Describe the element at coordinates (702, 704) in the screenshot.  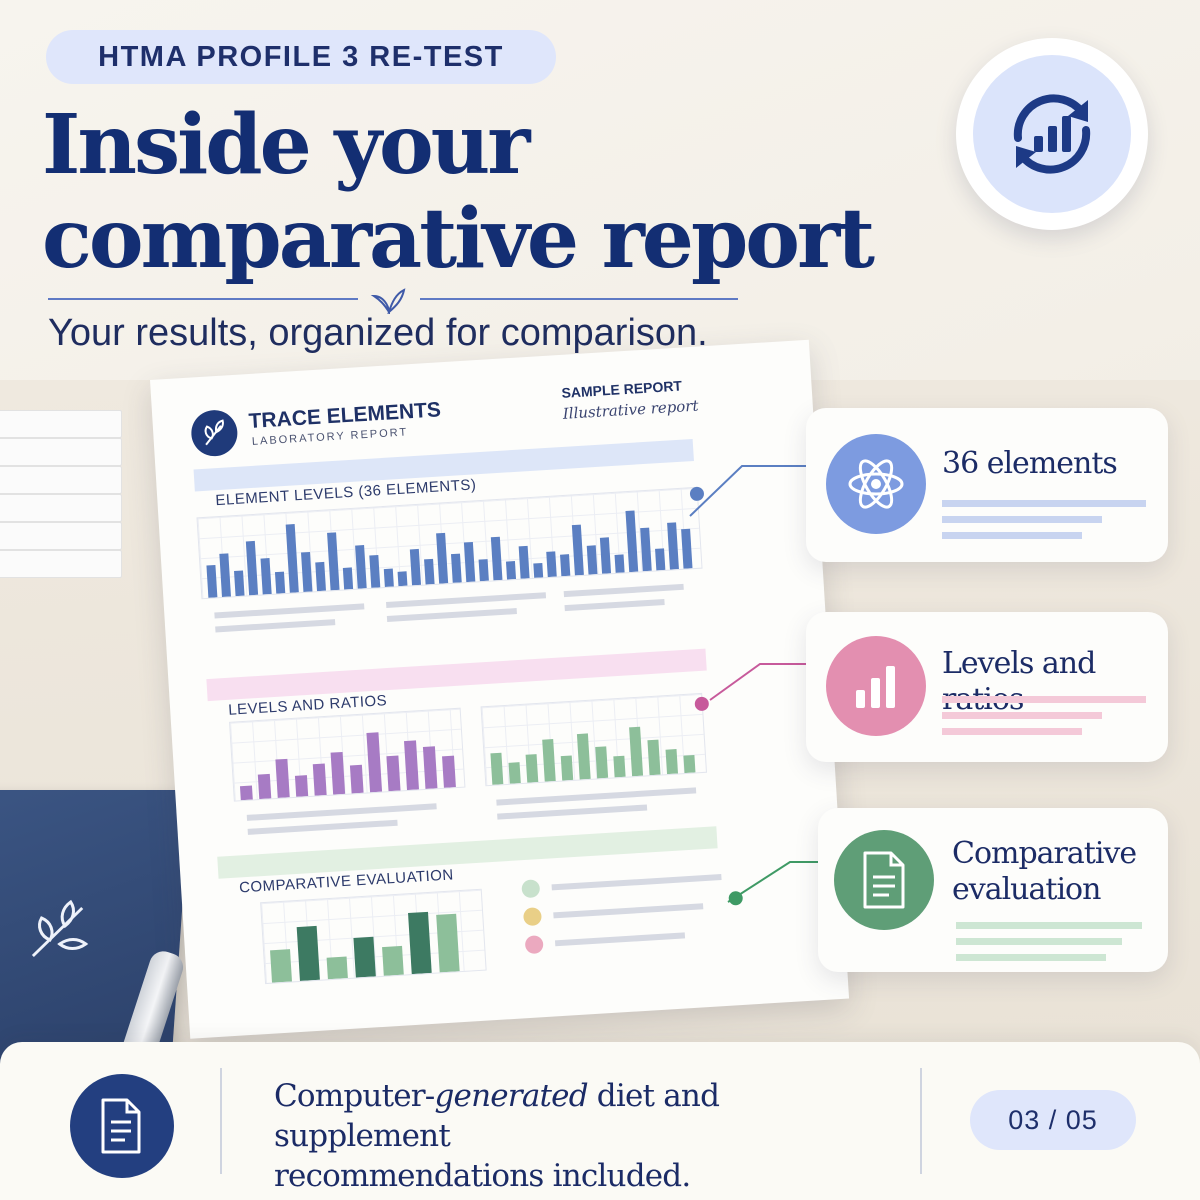
I see `connector-dot-pink` at that location.